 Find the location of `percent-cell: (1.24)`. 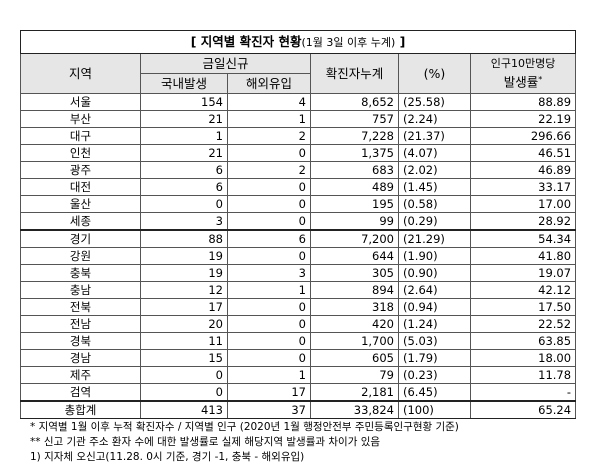

percent-cell: (1.24) is located at coordinates (434, 324).